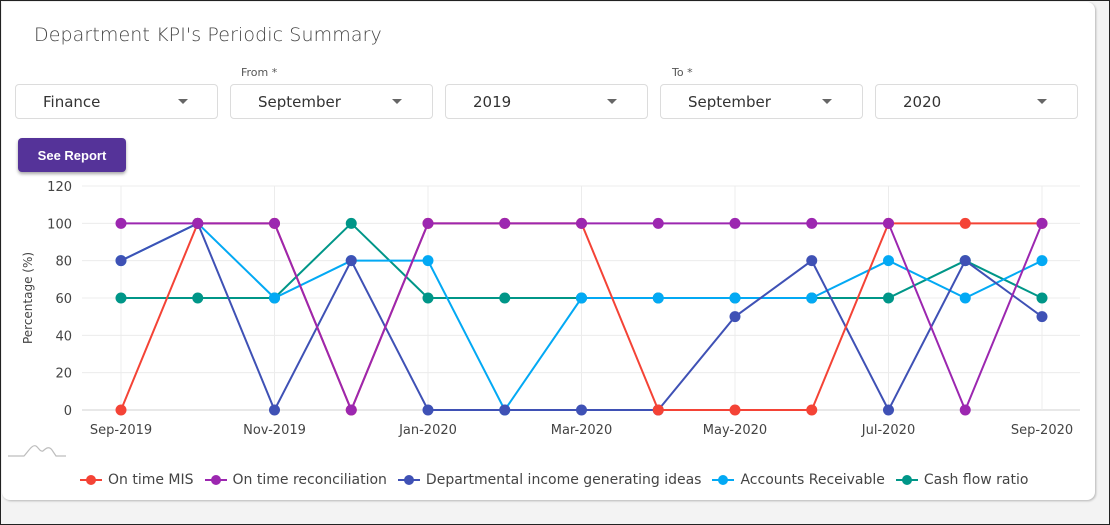  Describe the element at coordinates (116, 101) in the screenshot. I see `department-select: Finance` at that location.